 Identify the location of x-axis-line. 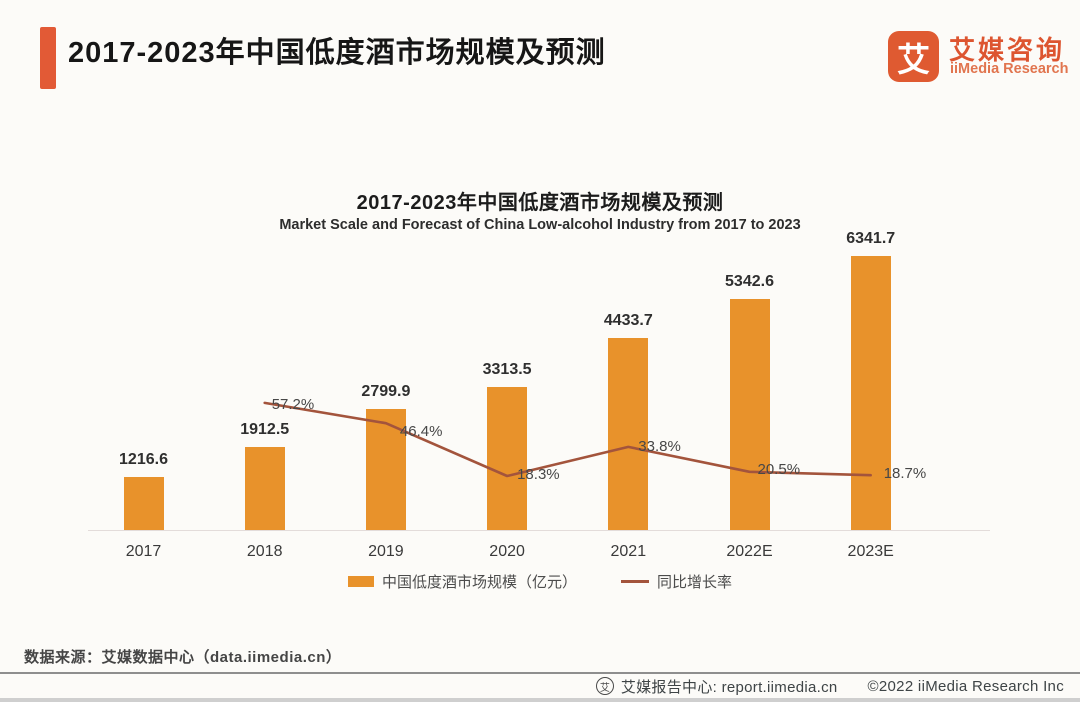
(539, 530).